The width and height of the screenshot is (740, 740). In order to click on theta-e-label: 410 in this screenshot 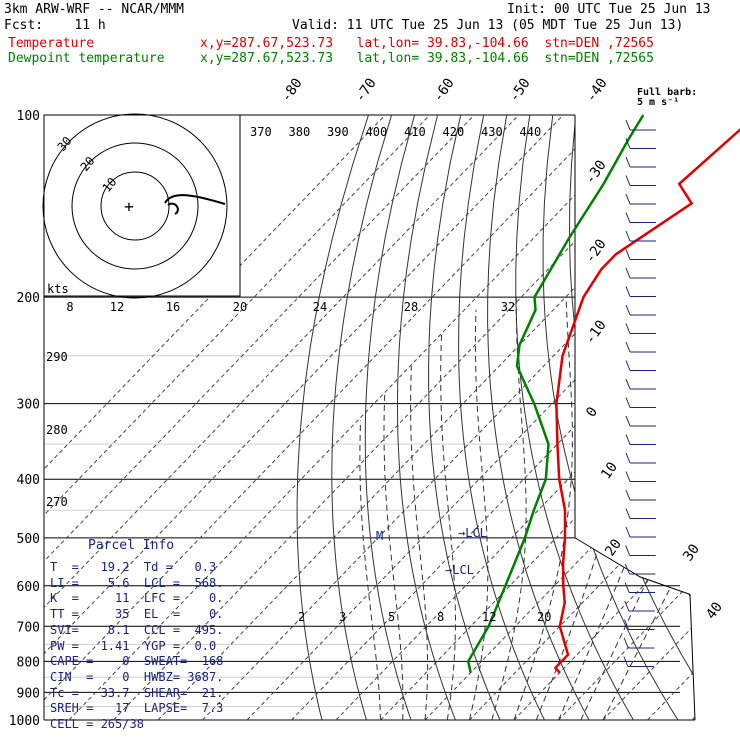, I will do `click(415, 132)`.